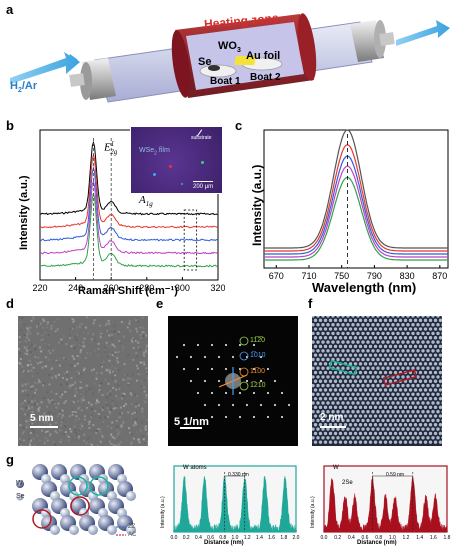 This screenshot has height=550, width=453. Describe the element at coordinates (132, 535) in the screenshot. I see `legend-ac: AC` at that location.